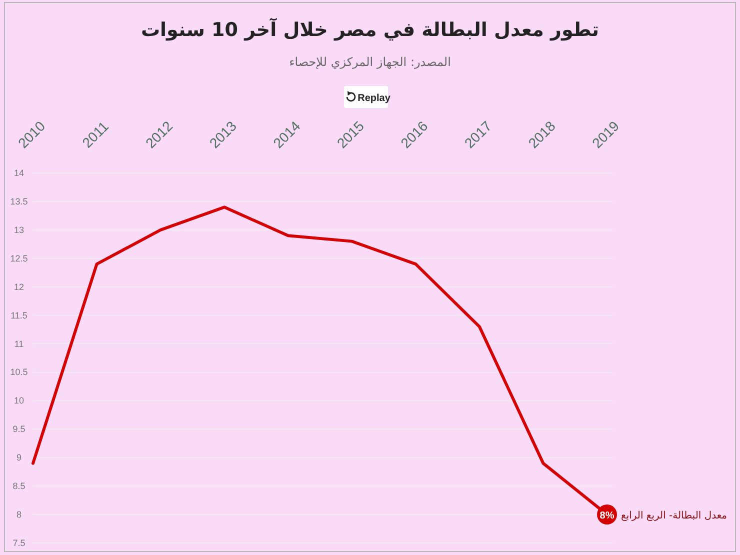  Describe the element at coordinates (19, 515) in the screenshot. I see `y-tick-label: 8` at that location.